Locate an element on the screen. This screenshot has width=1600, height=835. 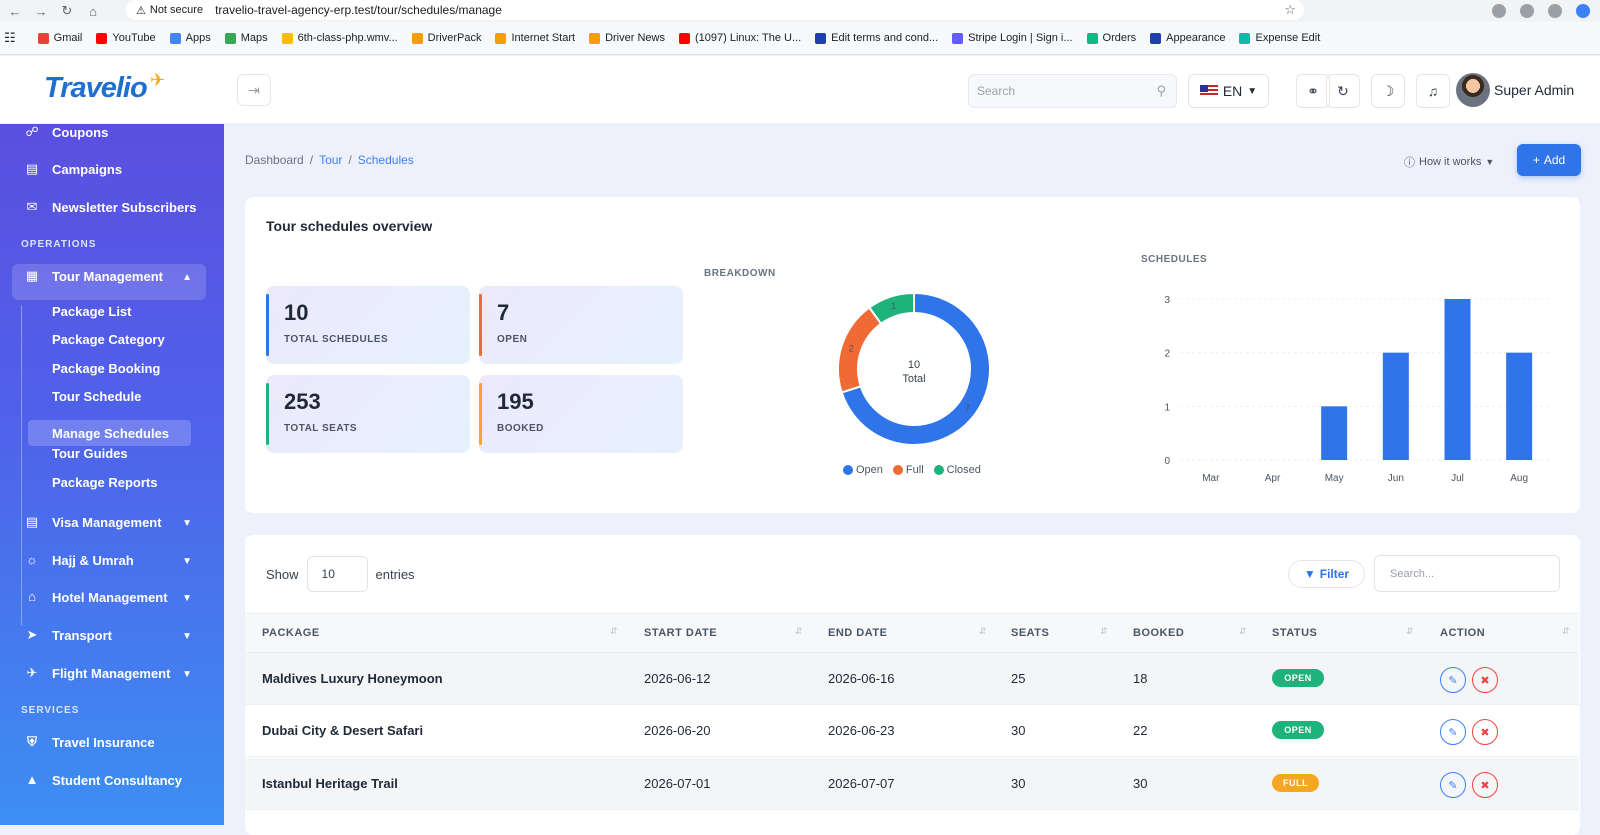
col-package: PACKAGE is located at coordinates (291, 633).